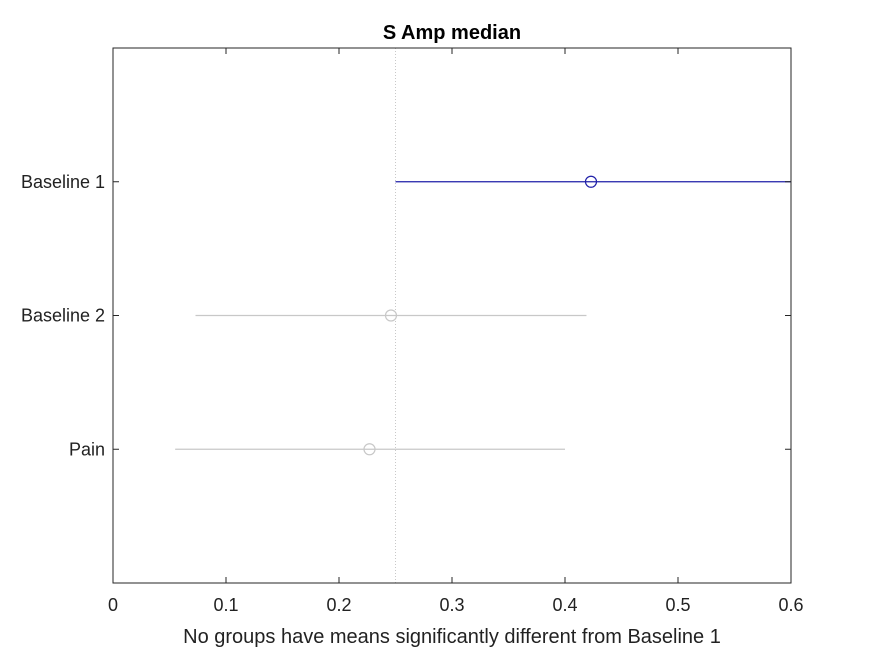 The image size is (875, 656). Describe the element at coordinates (63, 182) in the screenshot. I see `y-tick-label: Baseline 1` at that location.